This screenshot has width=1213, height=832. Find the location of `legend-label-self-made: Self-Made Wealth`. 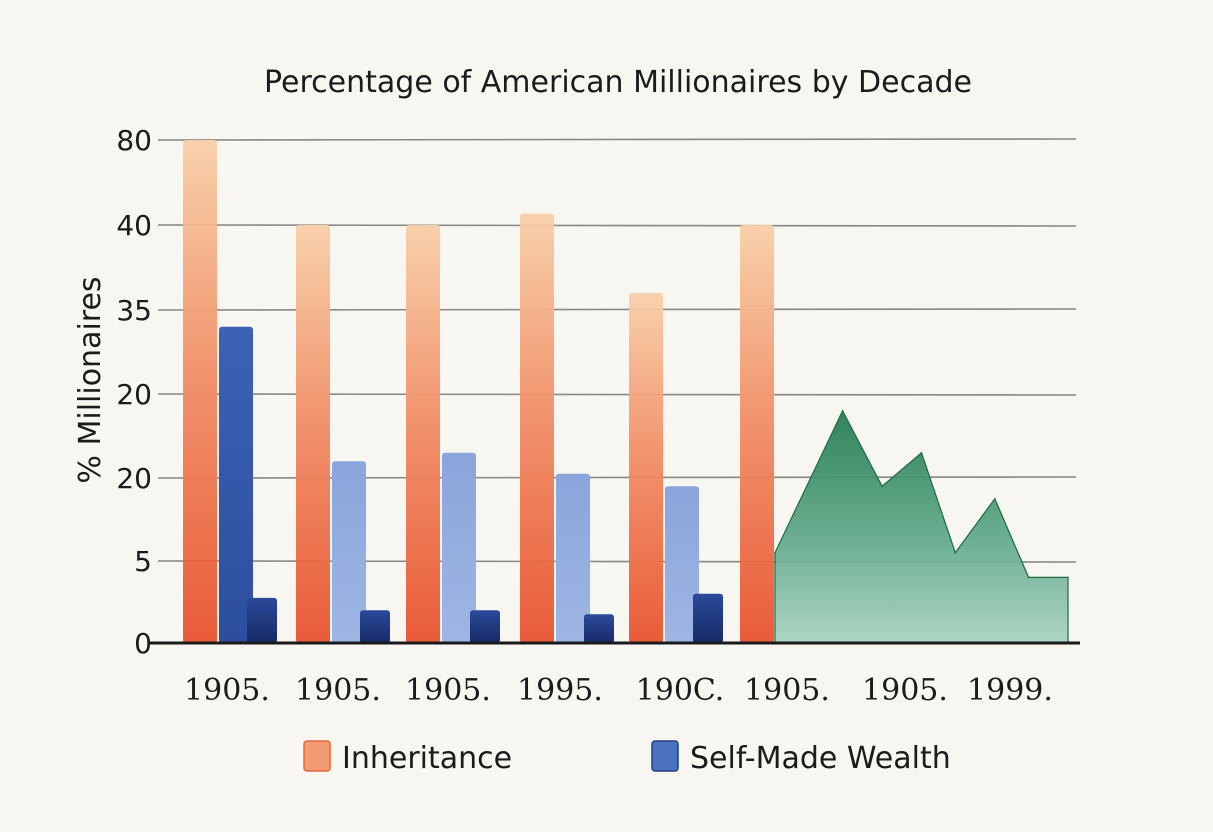

legend-label-self-made: Self-Made Wealth is located at coordinates (820, 758).